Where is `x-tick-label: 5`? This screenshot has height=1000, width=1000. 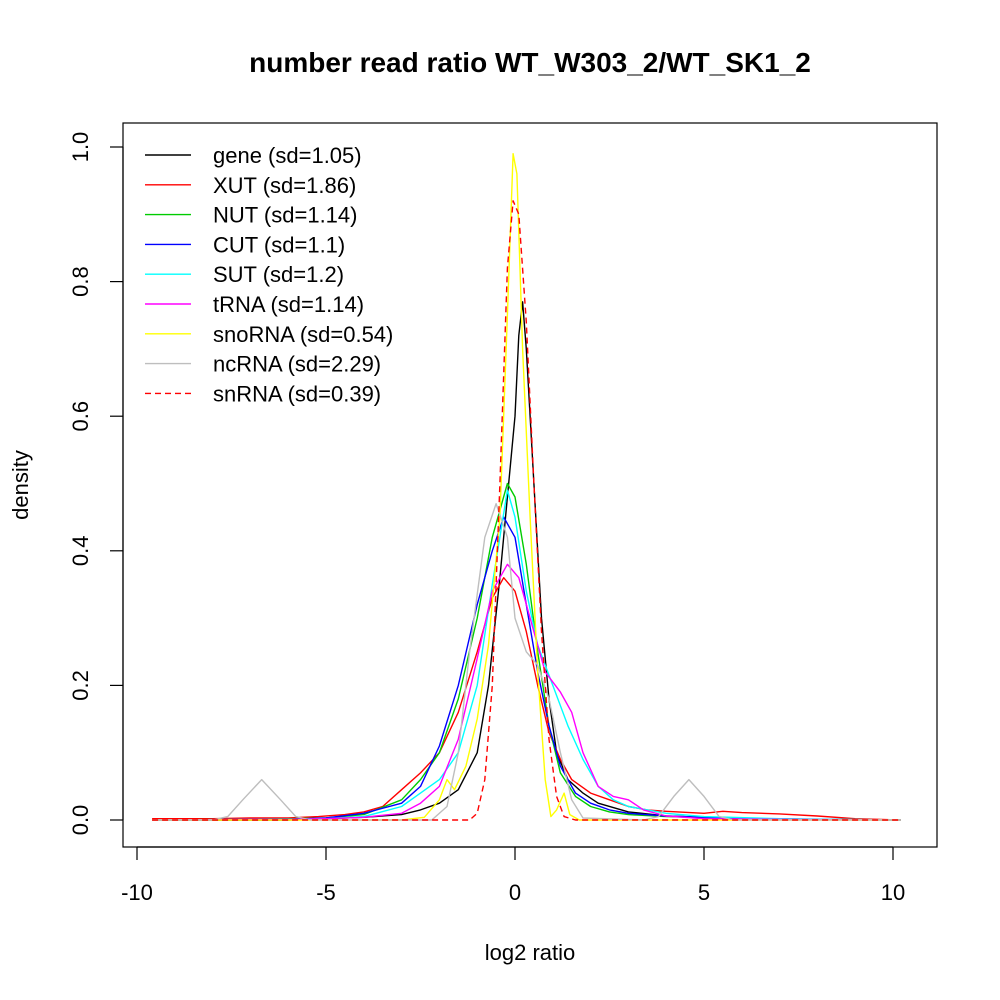
x-tick-label: 5 is located at coordinates (704, 892).